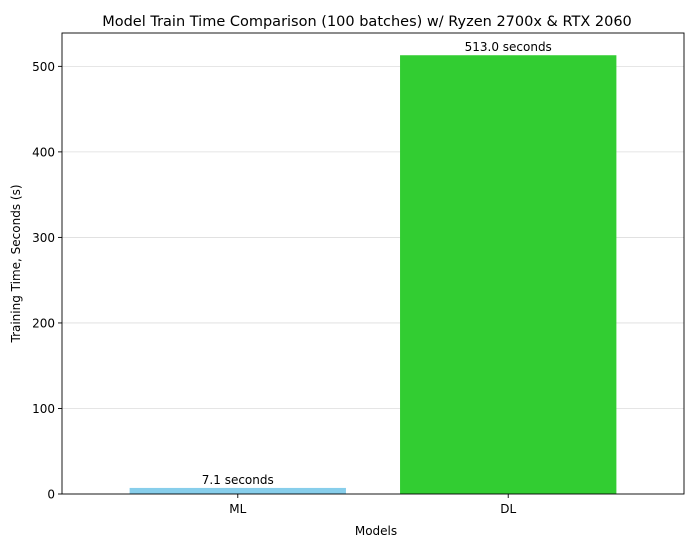 Image resolution: width=695 pixels, height=547 pixels. Describe the element at coordinates (51, 495) in the screenshot. I see `y-tick-label: 0` at that location.